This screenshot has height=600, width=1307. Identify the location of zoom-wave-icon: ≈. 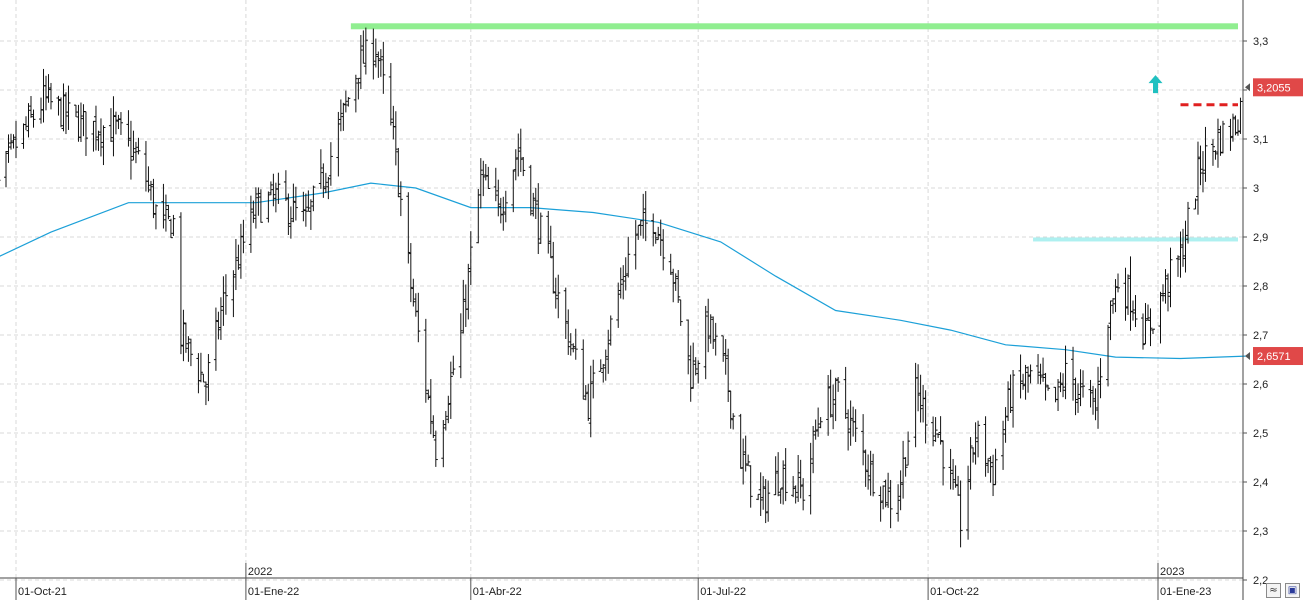
(1273, 590).